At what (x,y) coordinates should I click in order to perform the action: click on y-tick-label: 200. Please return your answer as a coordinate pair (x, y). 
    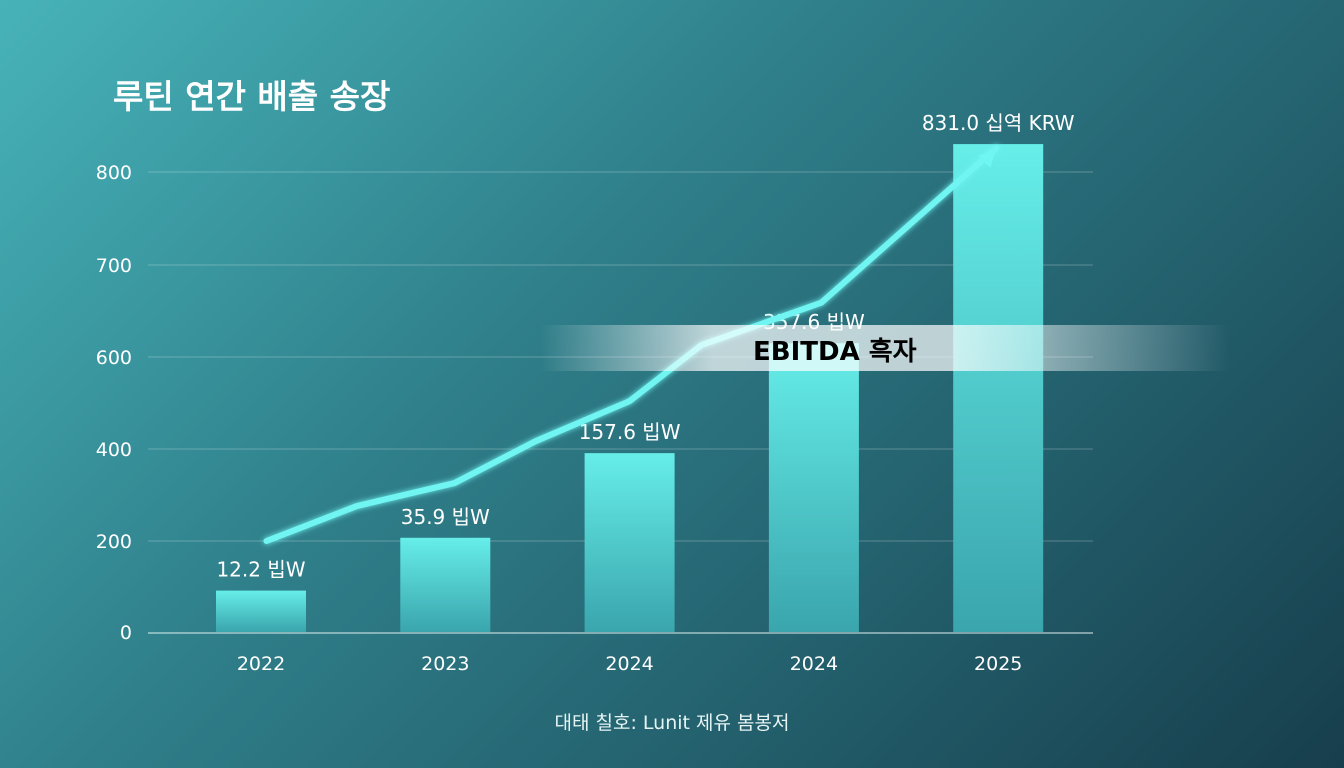
    Looking at the image, I should click on (114, 542).